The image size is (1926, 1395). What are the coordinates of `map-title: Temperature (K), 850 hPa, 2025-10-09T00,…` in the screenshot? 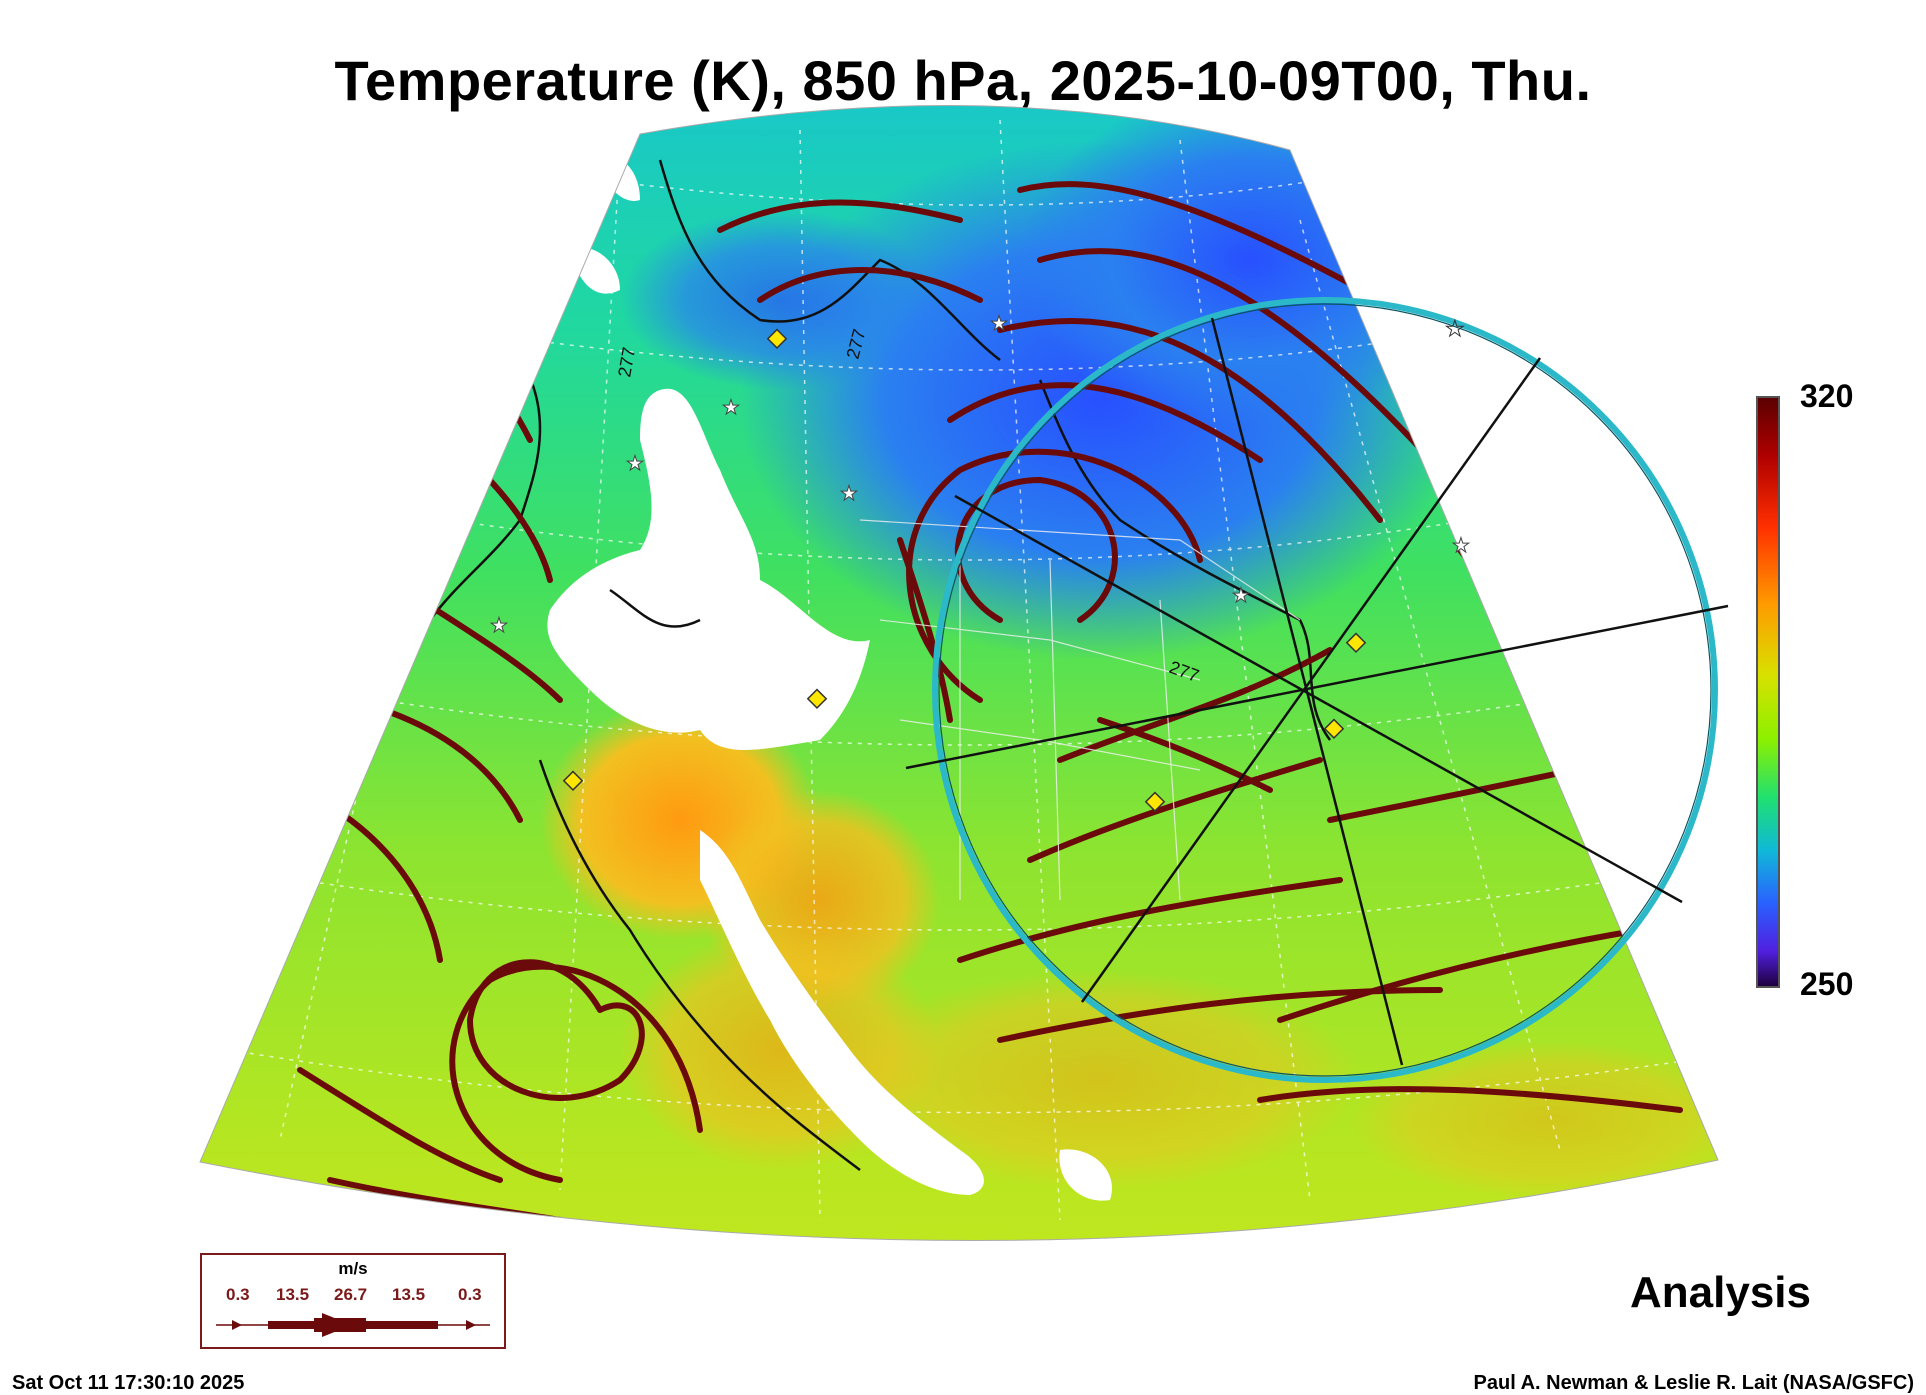 It's located at (963, 80).